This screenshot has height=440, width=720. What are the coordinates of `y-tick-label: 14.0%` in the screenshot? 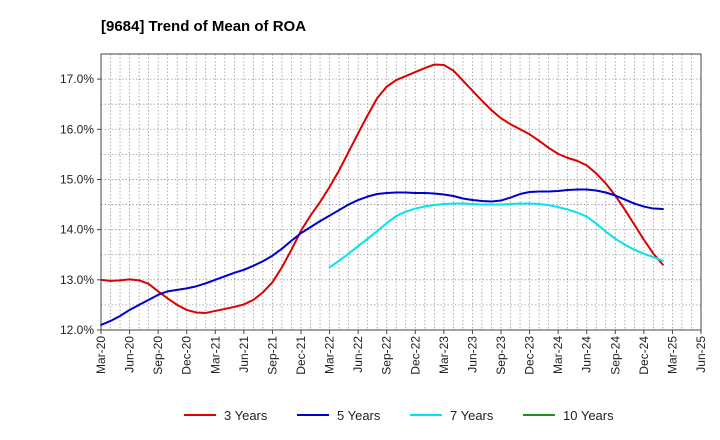 It's located at (77, 230).